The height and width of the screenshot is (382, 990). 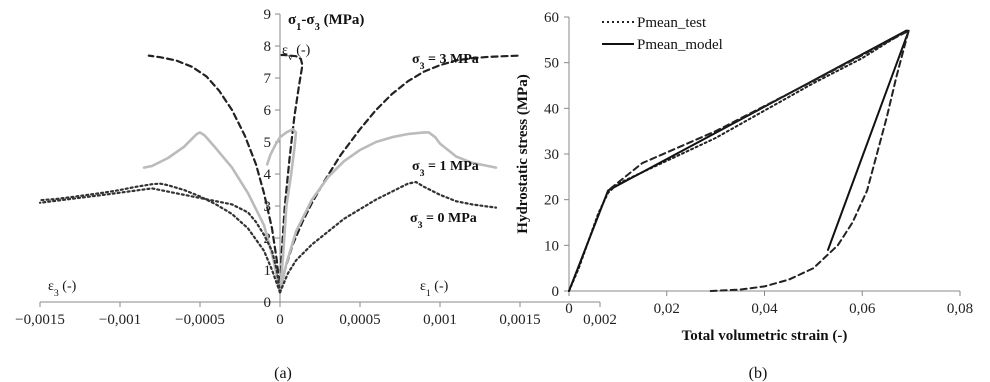 What do you see at coordinates (443, 221) in the screenshot?
I see `series-annotation: σ3 = 0 MPa` at bounding box center [443, 221].